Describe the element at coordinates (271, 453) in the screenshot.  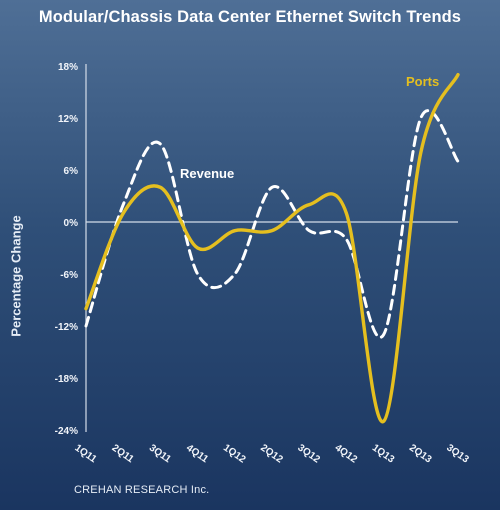
I see `x-tick-label: 2Q12` at that location.